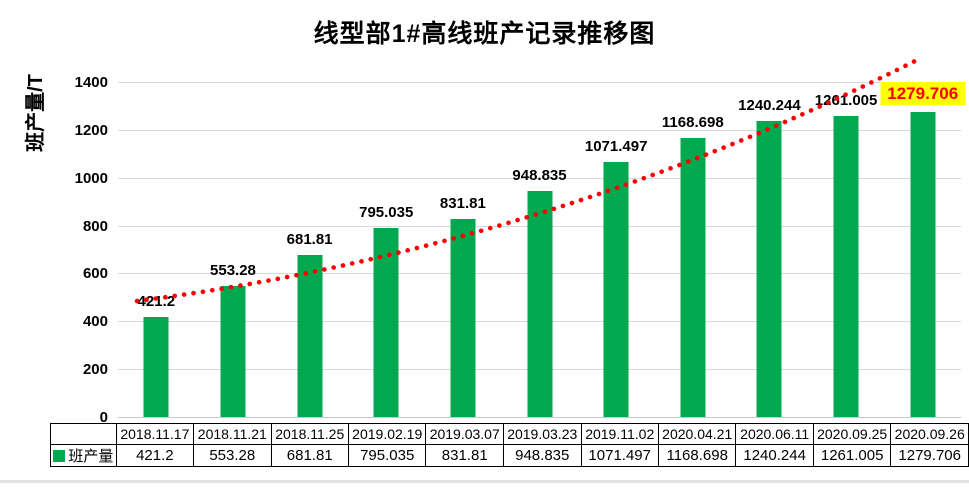 This screenshot has height=488, width=969. I want to click on series-value-cell: 1168.698, so click(697, 455).